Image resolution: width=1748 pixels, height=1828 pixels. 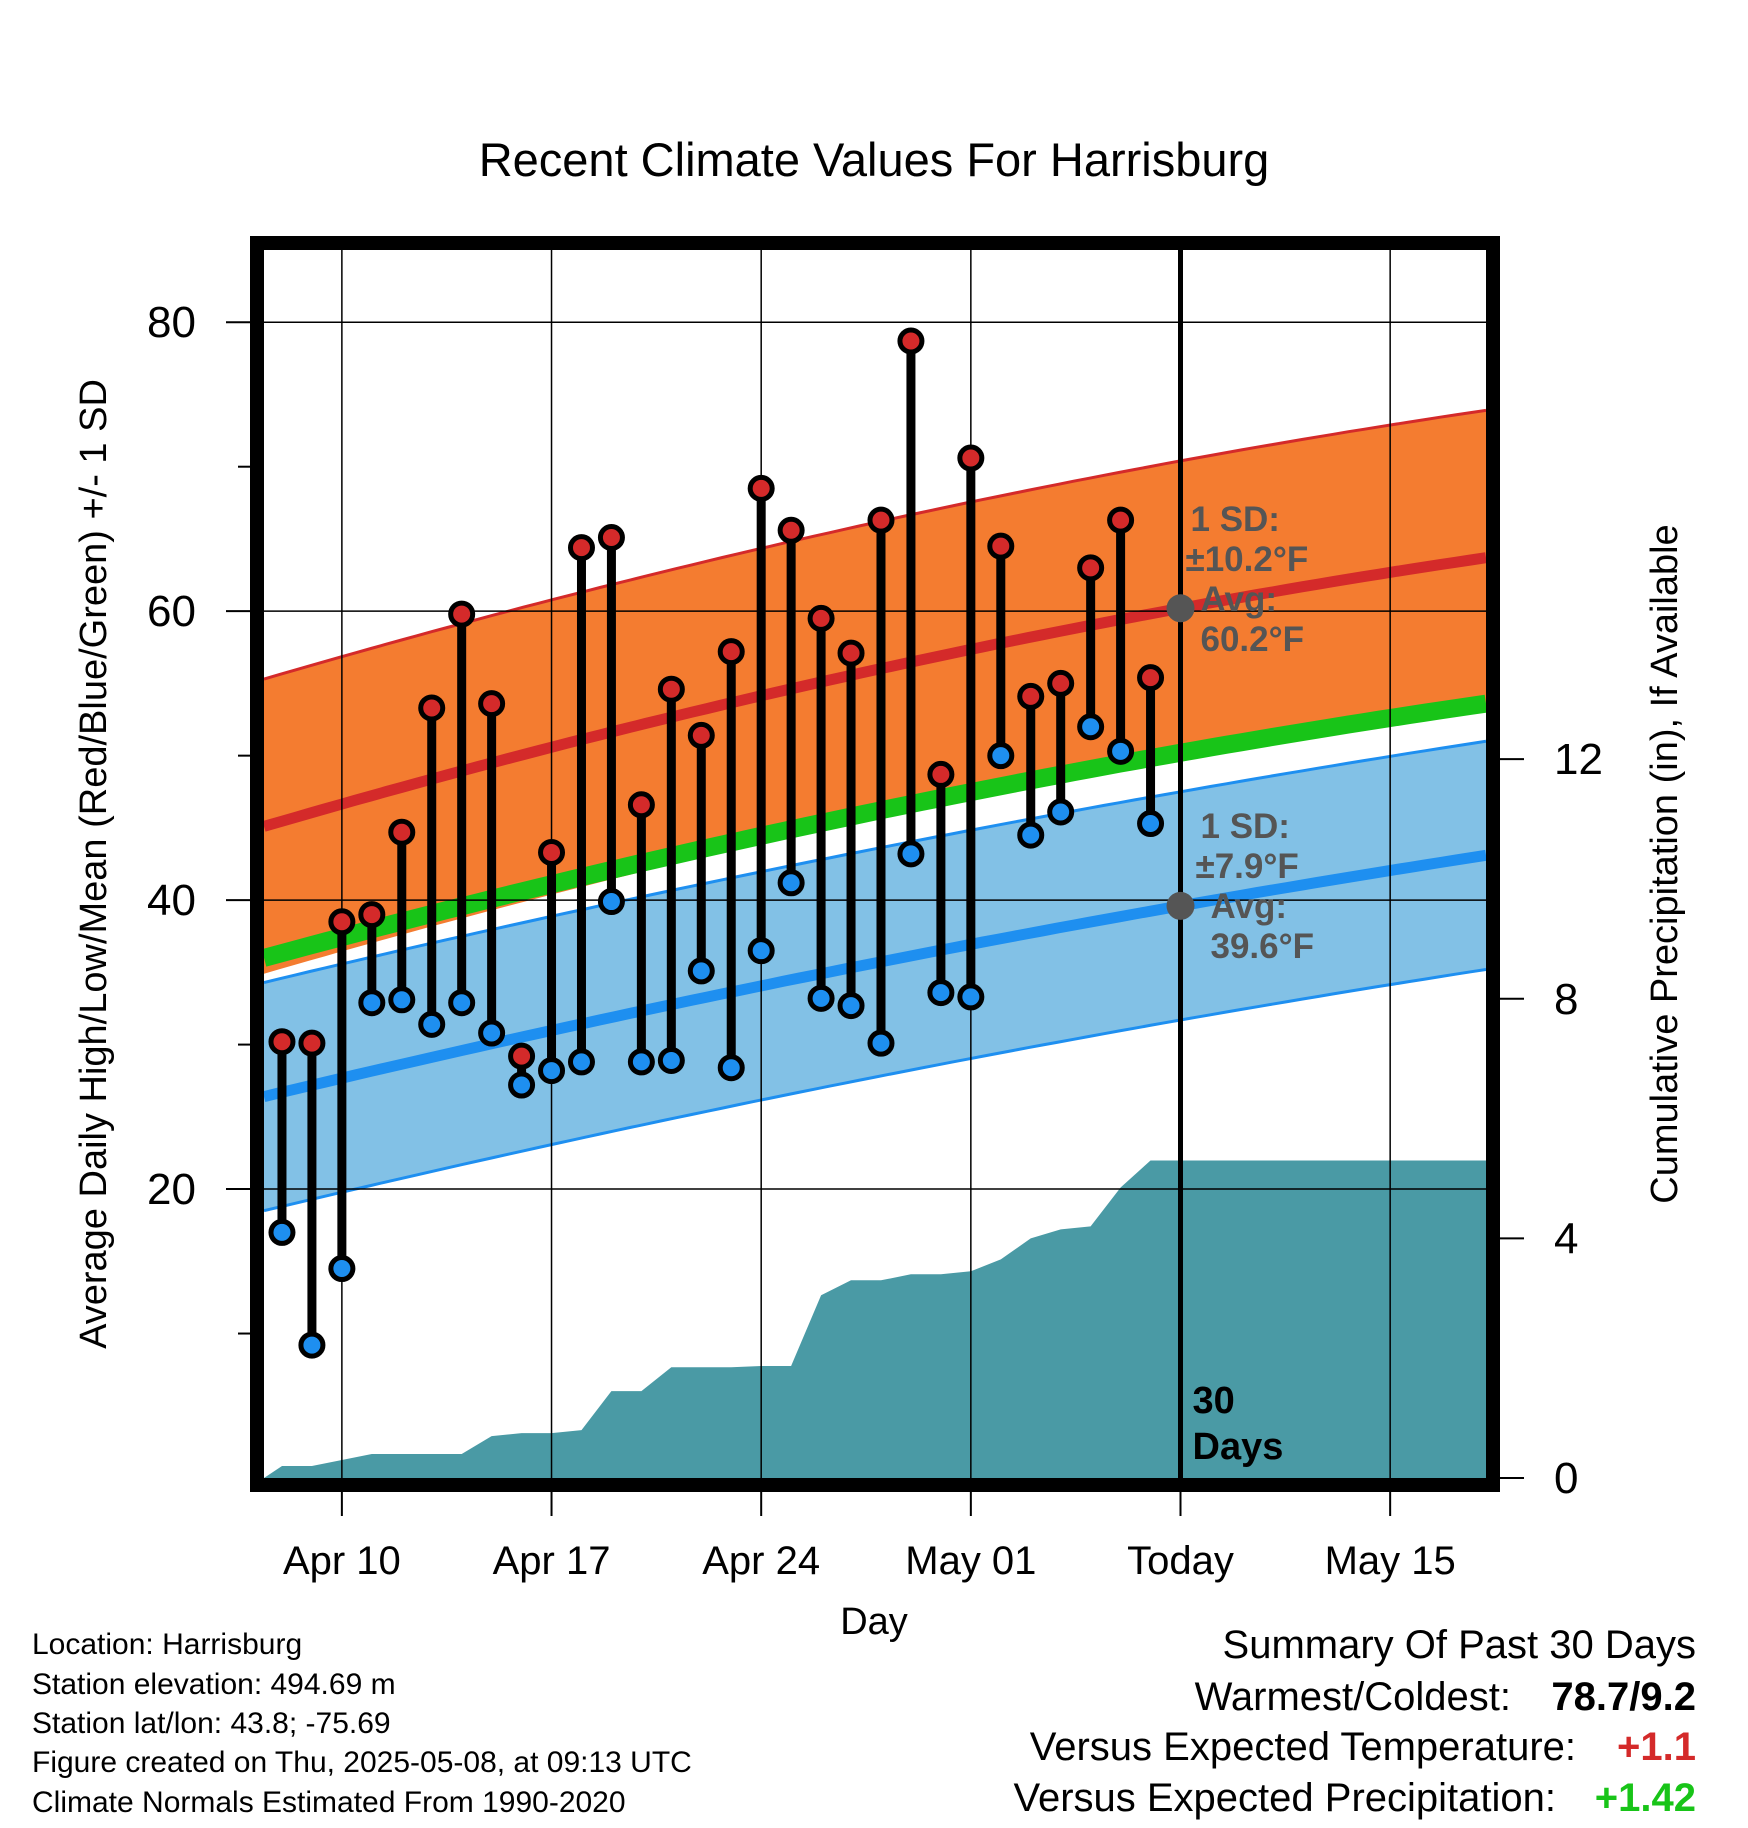 I want to click on x-tick-label: Apr 24, so click(x=761, y=1561).